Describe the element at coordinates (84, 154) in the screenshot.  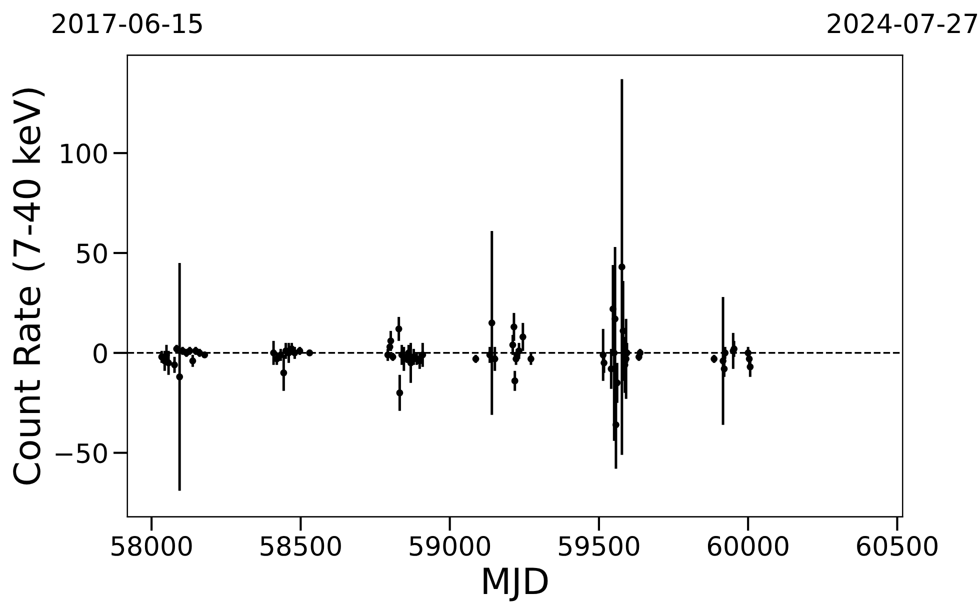
I see `y-tick-label: 100` at that location.